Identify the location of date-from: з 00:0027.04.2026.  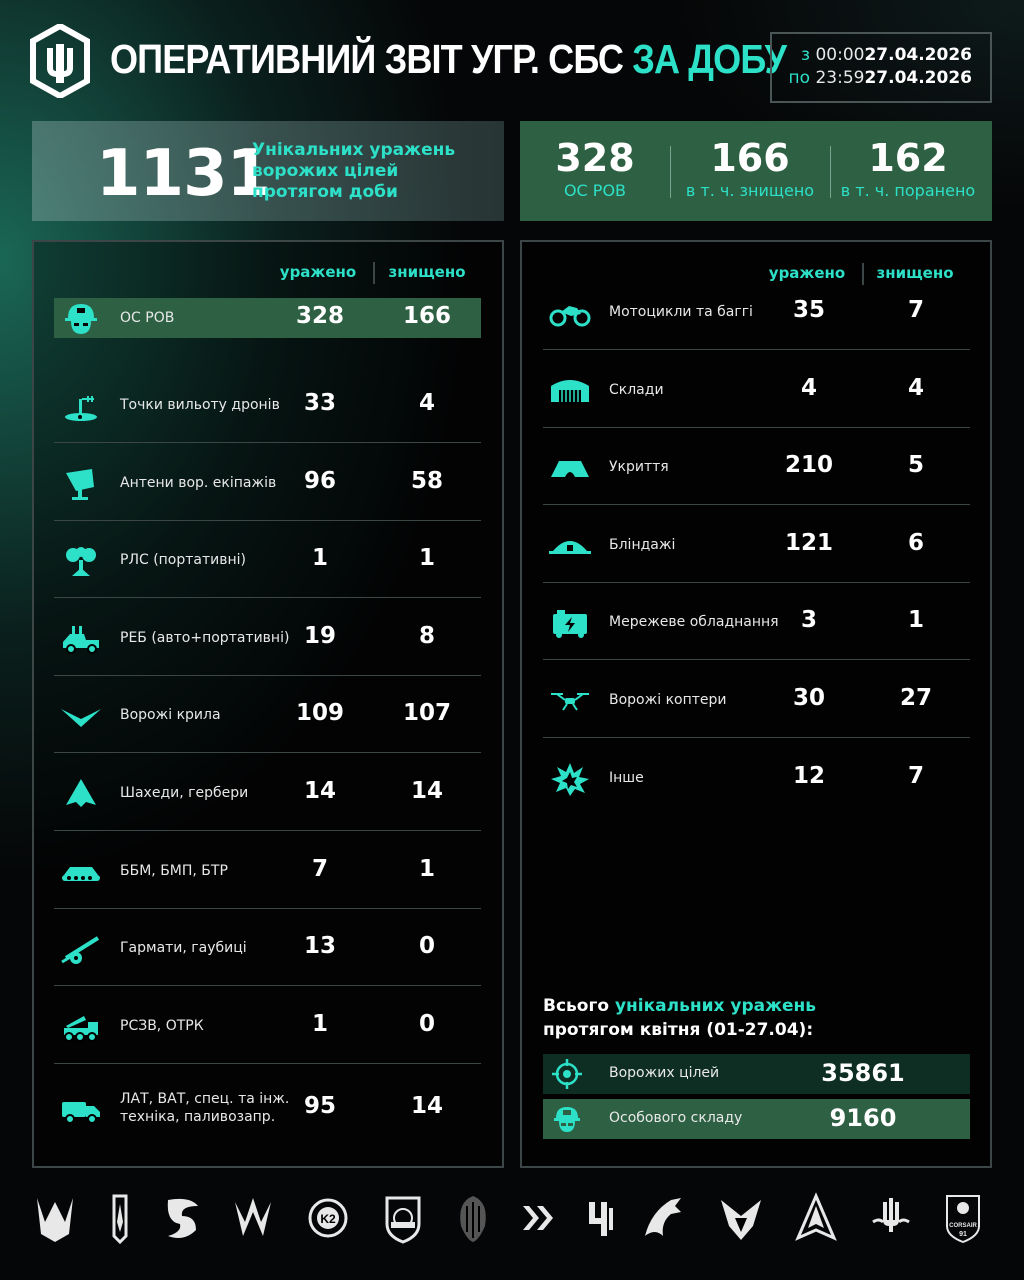
(886, 55).